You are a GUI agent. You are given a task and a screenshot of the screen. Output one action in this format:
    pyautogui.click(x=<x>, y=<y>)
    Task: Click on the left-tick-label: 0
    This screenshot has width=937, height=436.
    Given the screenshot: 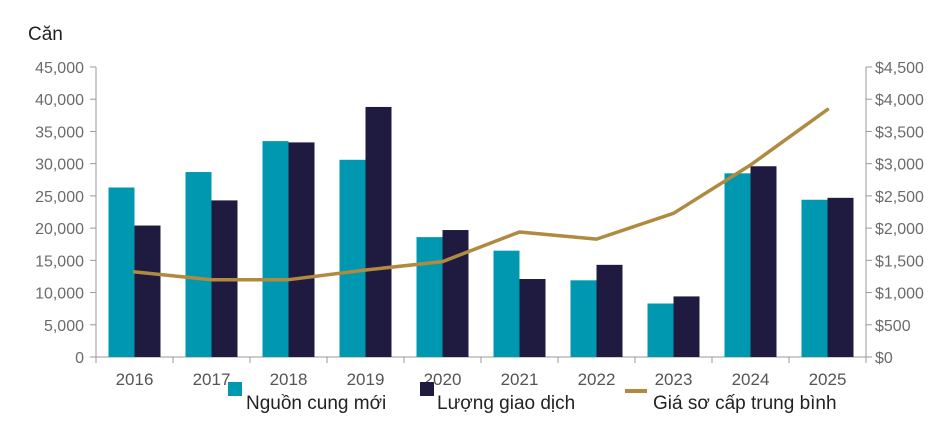 What is the action you would take?
    pyautogui.click(x=79, y=358)
    